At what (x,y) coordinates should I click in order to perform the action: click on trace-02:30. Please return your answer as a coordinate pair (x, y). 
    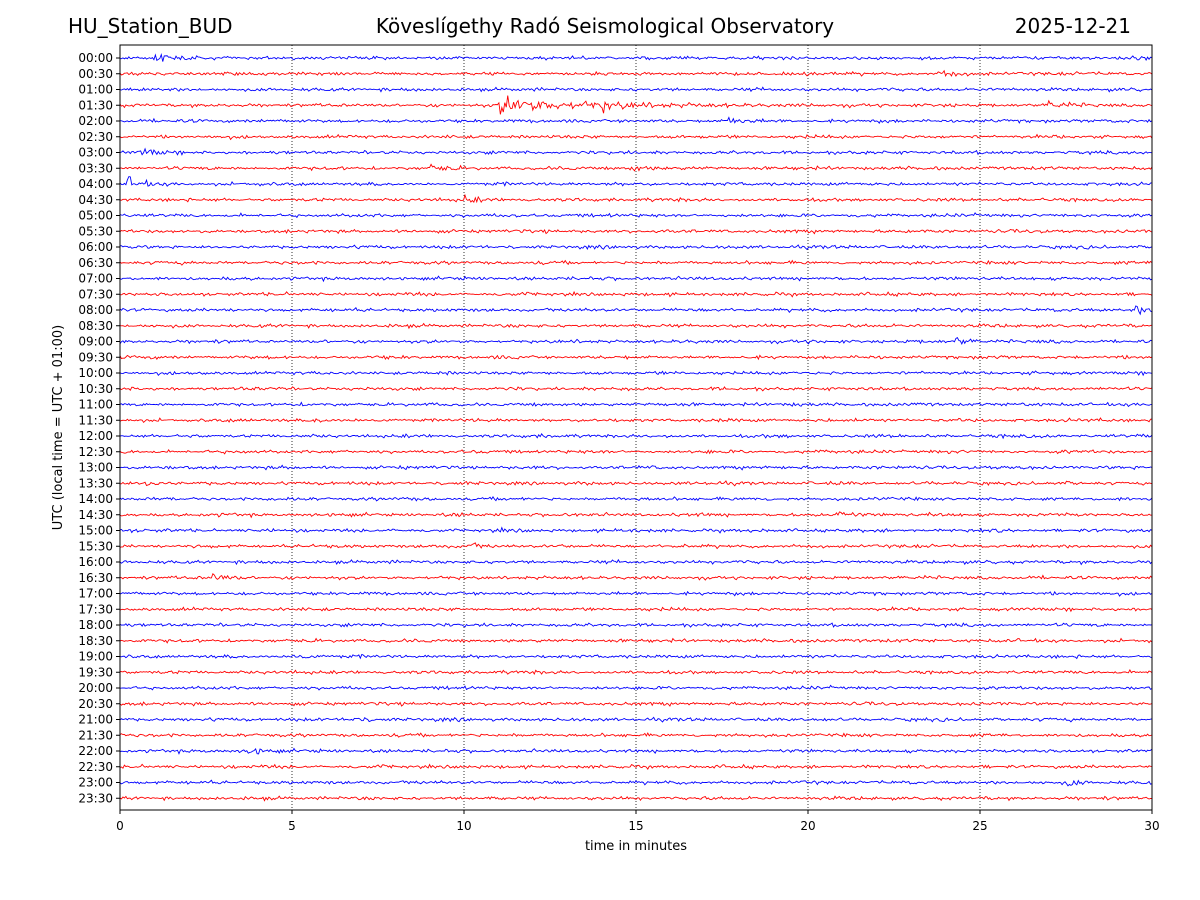
    Looking at the image, I should click on (636, 137).